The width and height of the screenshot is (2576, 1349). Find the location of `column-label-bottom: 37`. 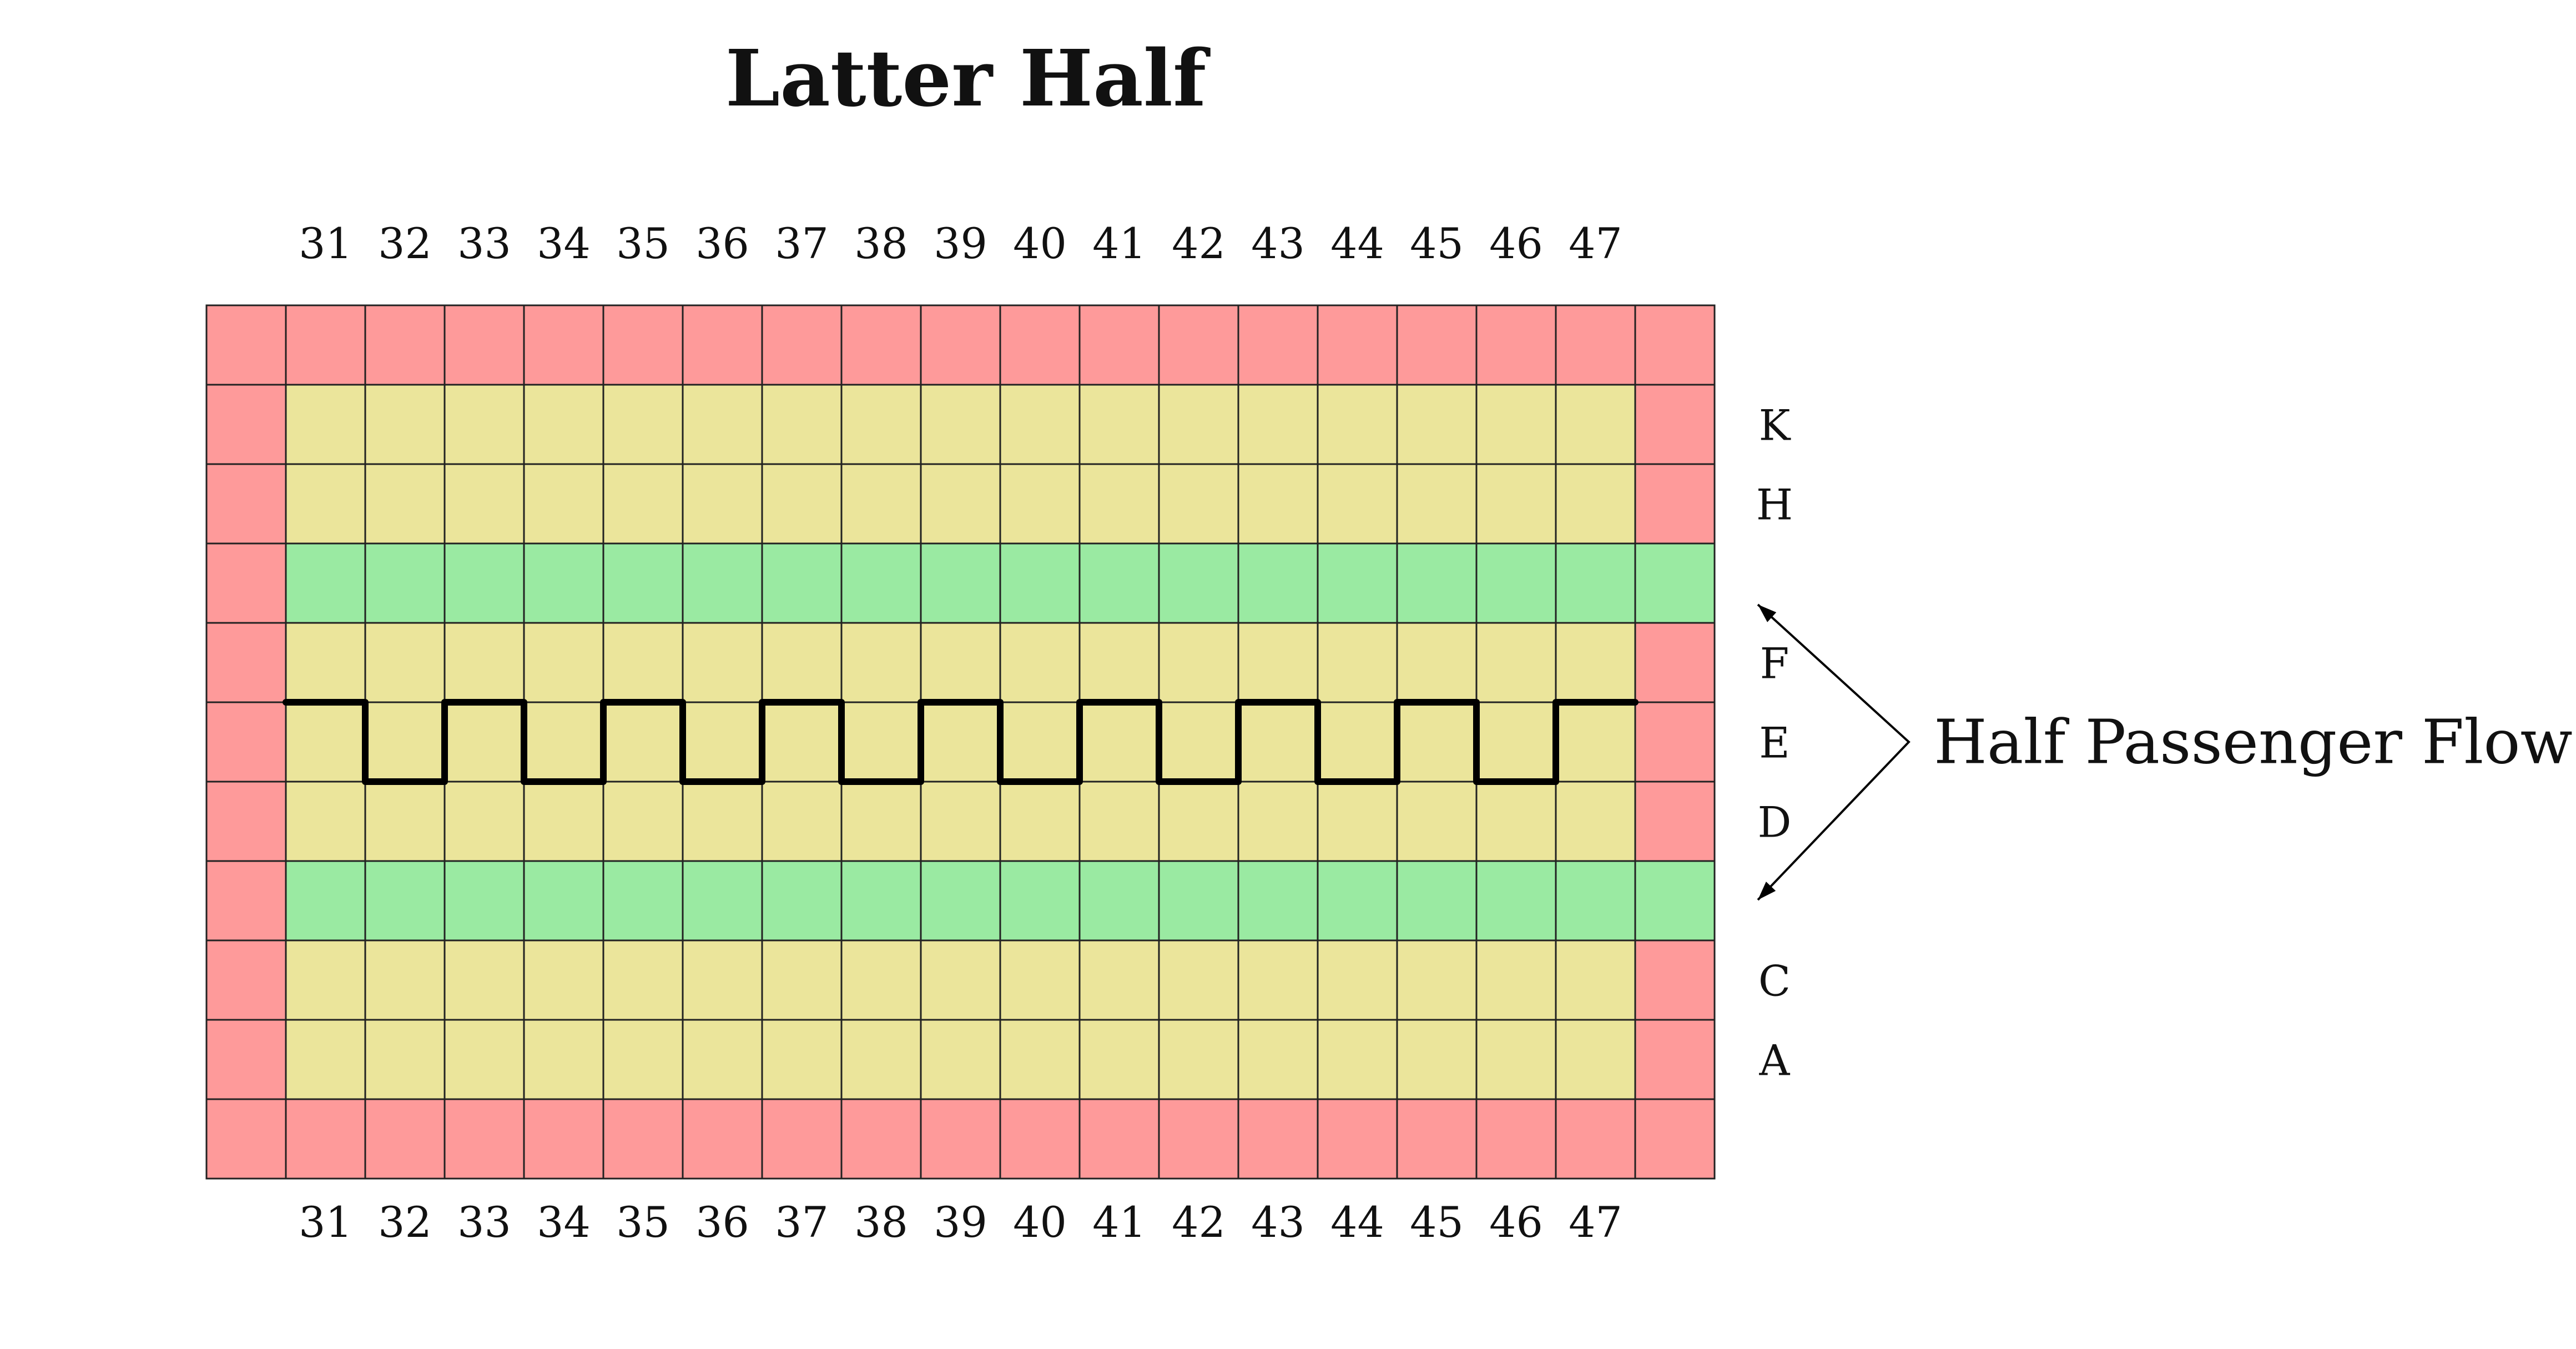

column-label-bottom: 37 is located at coordinates (802, 1222).